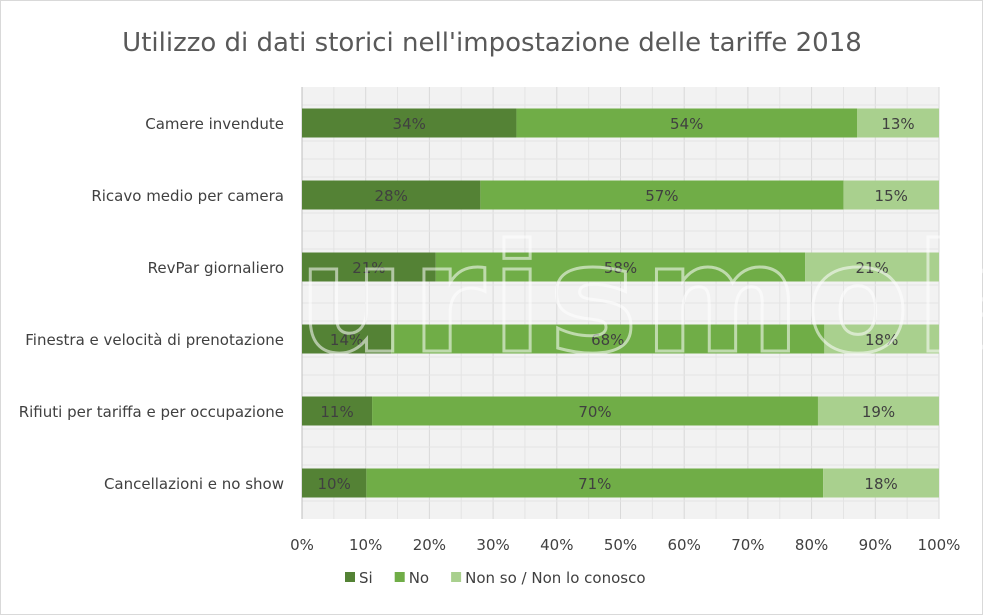 The height and width of the screenshot is (616, 983). I want to click on x-tick-label: 90%, so click(875, 545).